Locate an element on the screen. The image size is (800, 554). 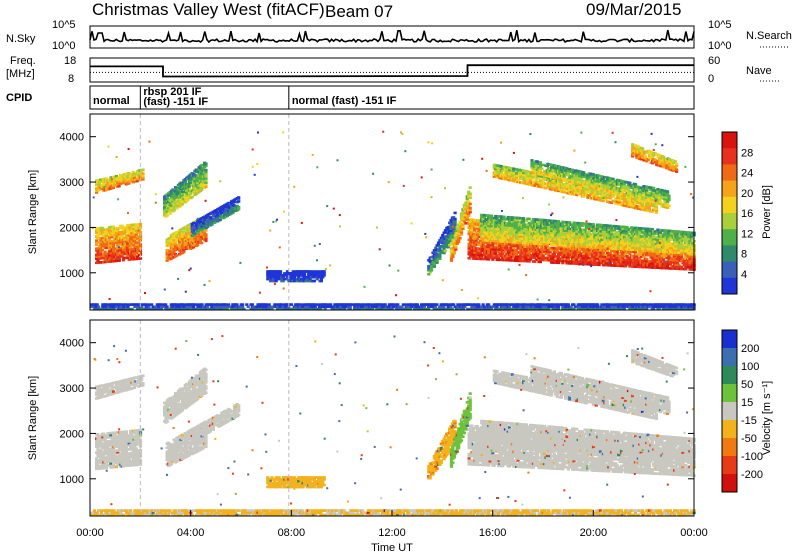
date-title: 09/Mar/2015 is located at coordinates (633, 9).